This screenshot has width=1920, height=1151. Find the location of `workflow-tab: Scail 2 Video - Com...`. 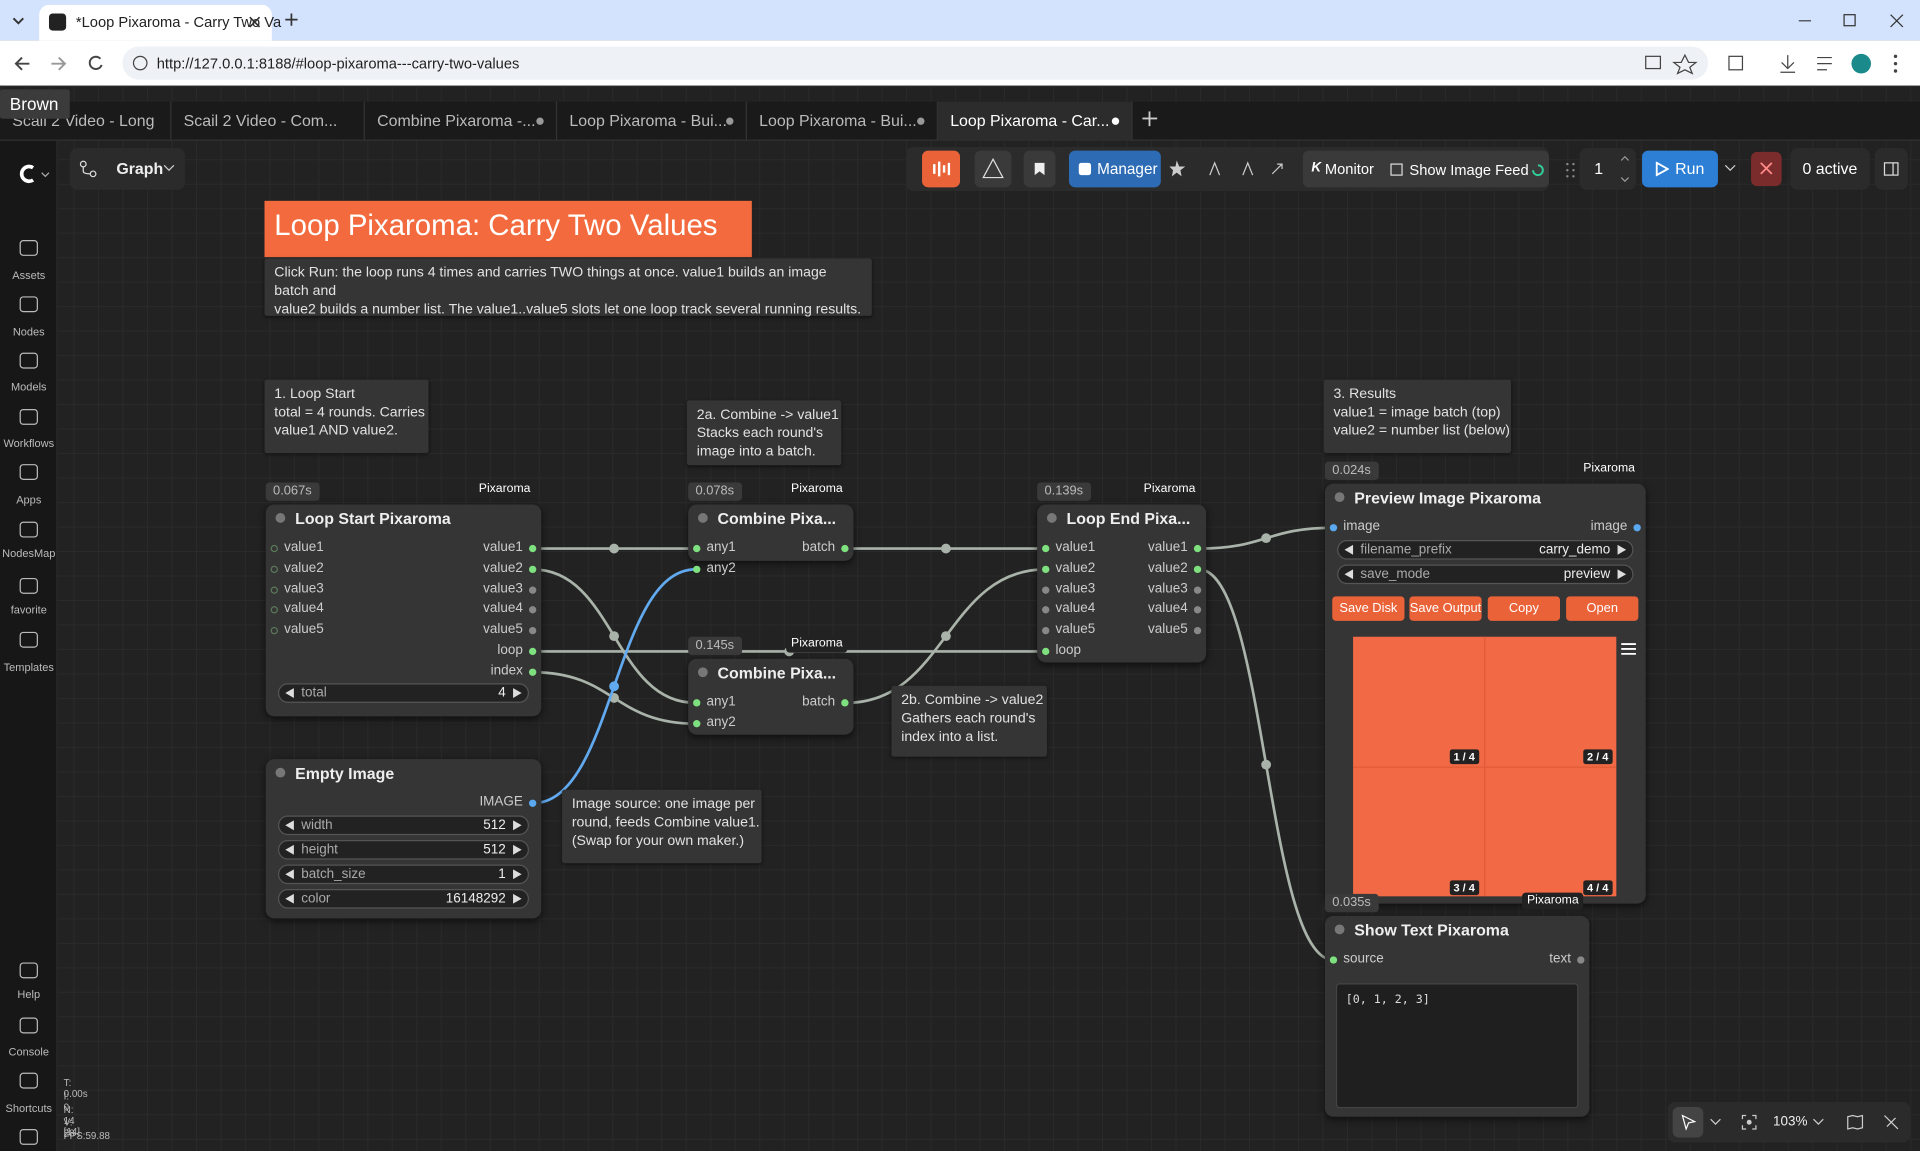

workflow-tab: Scail 2 Video - Com... is located at coordinates (268, 121).